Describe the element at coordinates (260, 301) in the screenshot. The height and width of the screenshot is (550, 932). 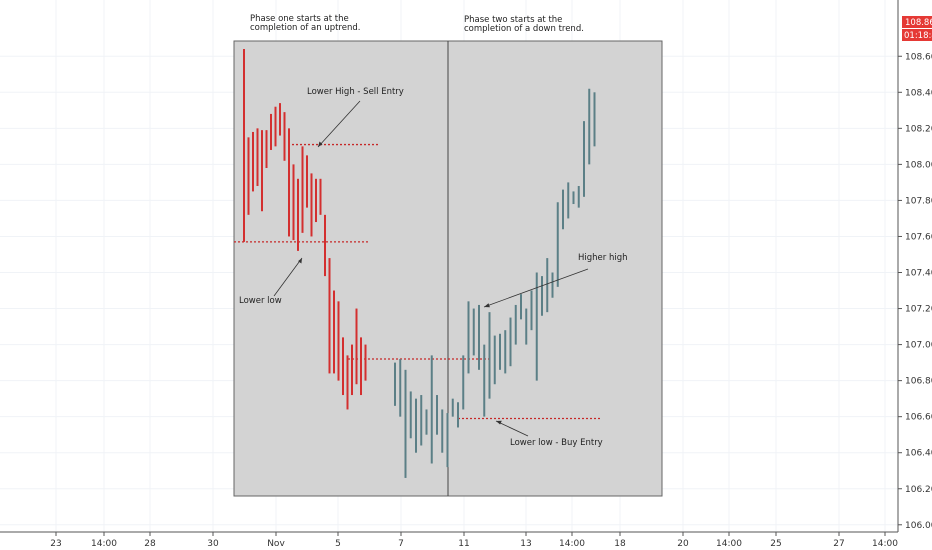
I see `lower-low-label: Lower low` at that location.